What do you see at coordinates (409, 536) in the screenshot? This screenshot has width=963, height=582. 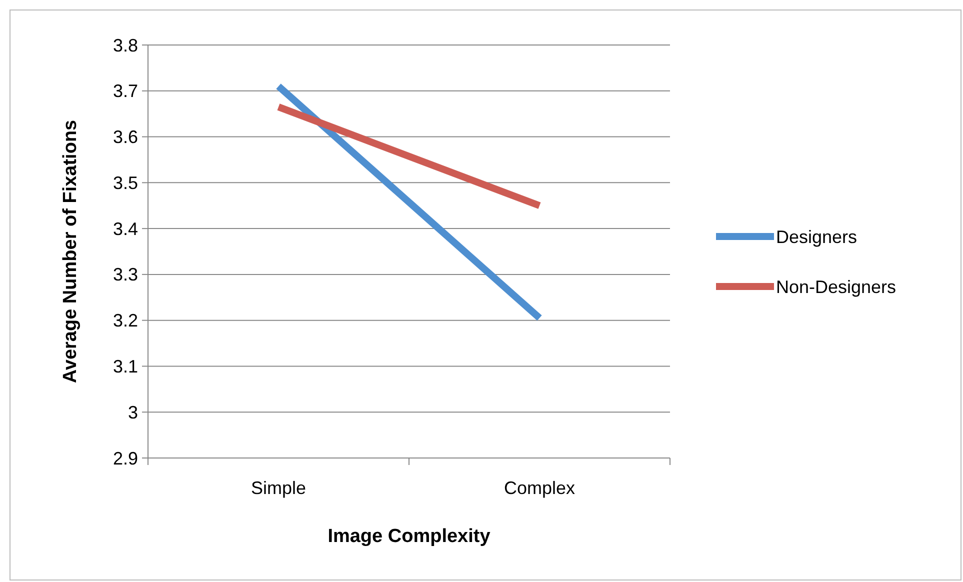 I see `x-axis-title: Image Complexity` at bounding box center [409, 536].